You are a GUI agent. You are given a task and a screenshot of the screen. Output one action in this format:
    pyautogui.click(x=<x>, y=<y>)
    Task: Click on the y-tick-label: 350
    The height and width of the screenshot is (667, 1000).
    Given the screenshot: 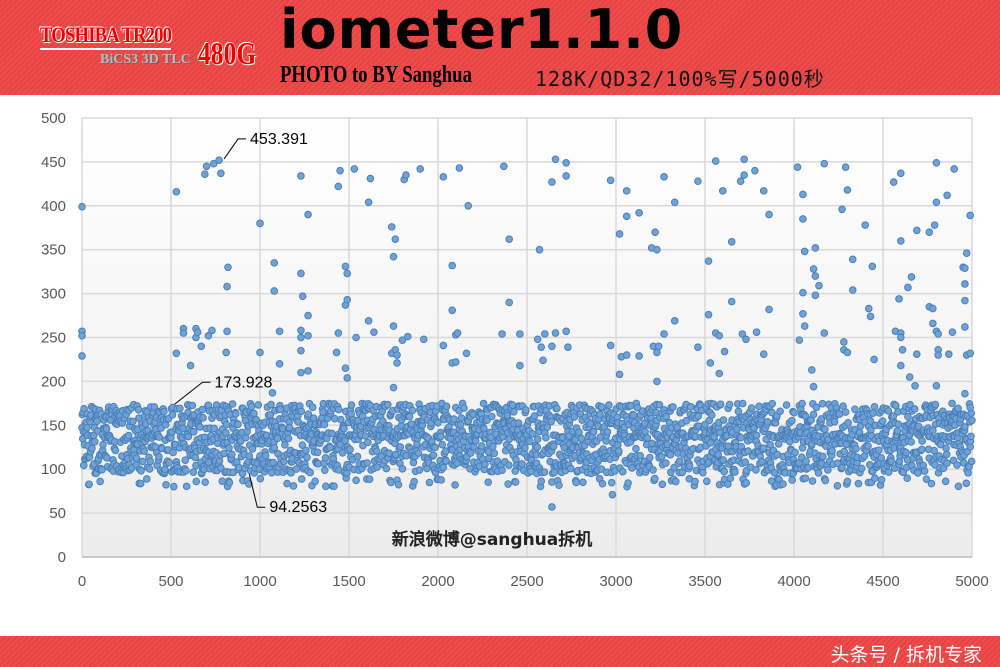 What is the action you would take?
    pyautogui.click(x=53, y=250)
    